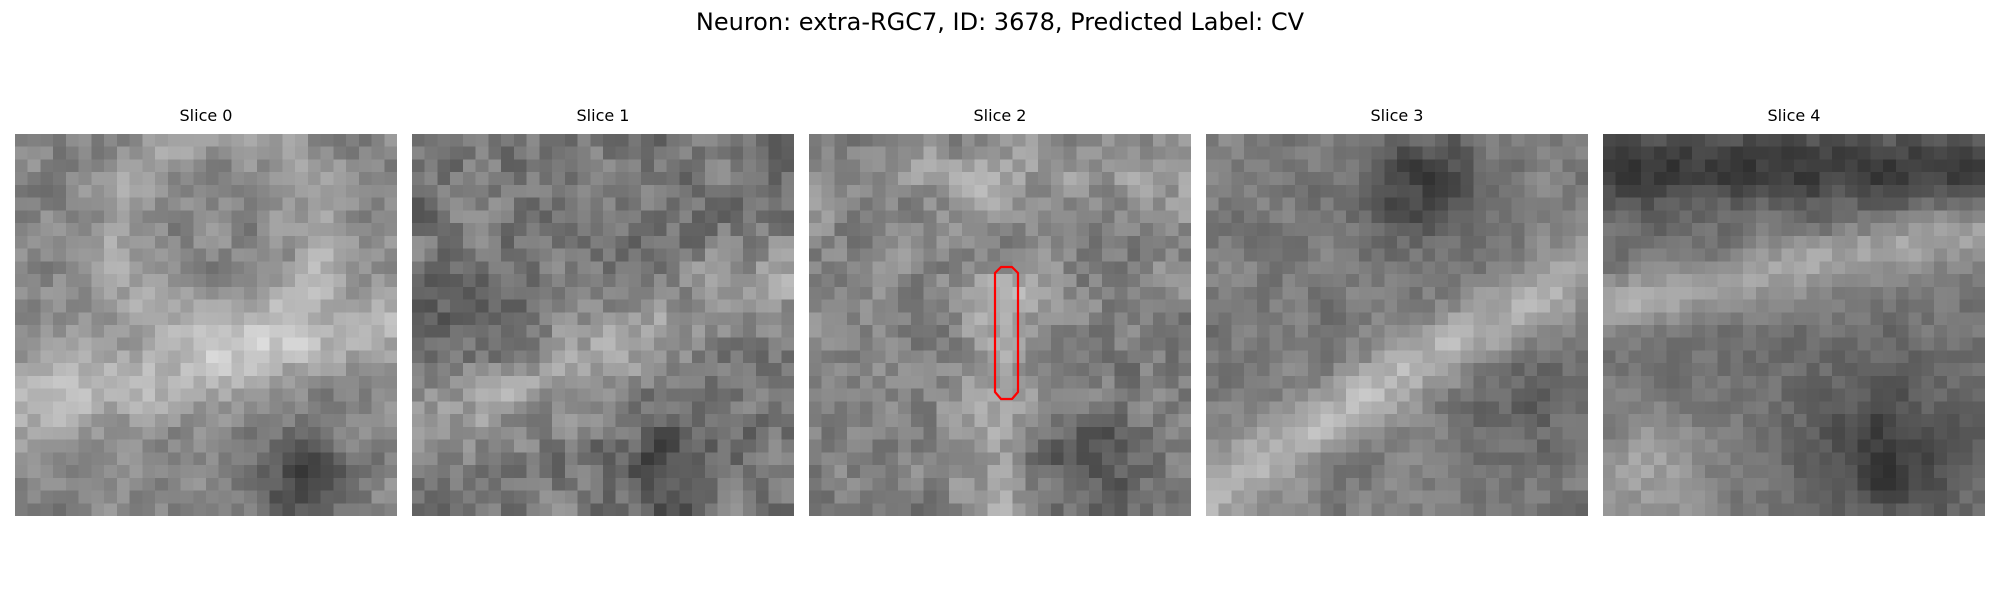 The height and width of the screenshot is (600, 2000). I want to click on slice-panel-0: Slice 0, so click(206, 313).